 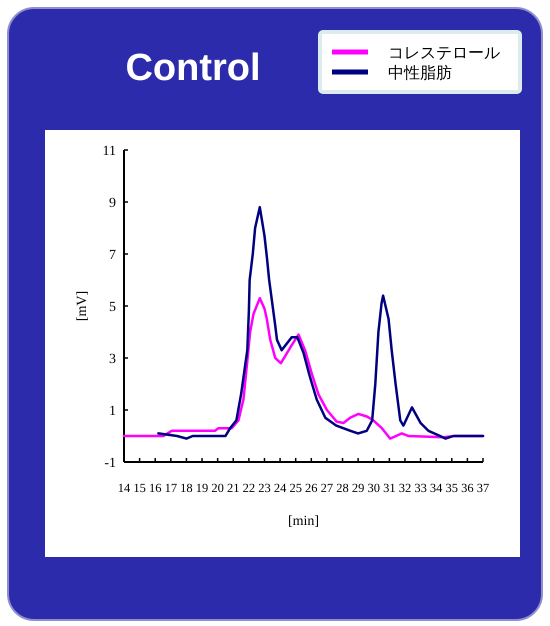 What do you see at coordinates (171, 488) in the screenshot?
I see `x-tick-label: 17` at bounding box center [171, 488].